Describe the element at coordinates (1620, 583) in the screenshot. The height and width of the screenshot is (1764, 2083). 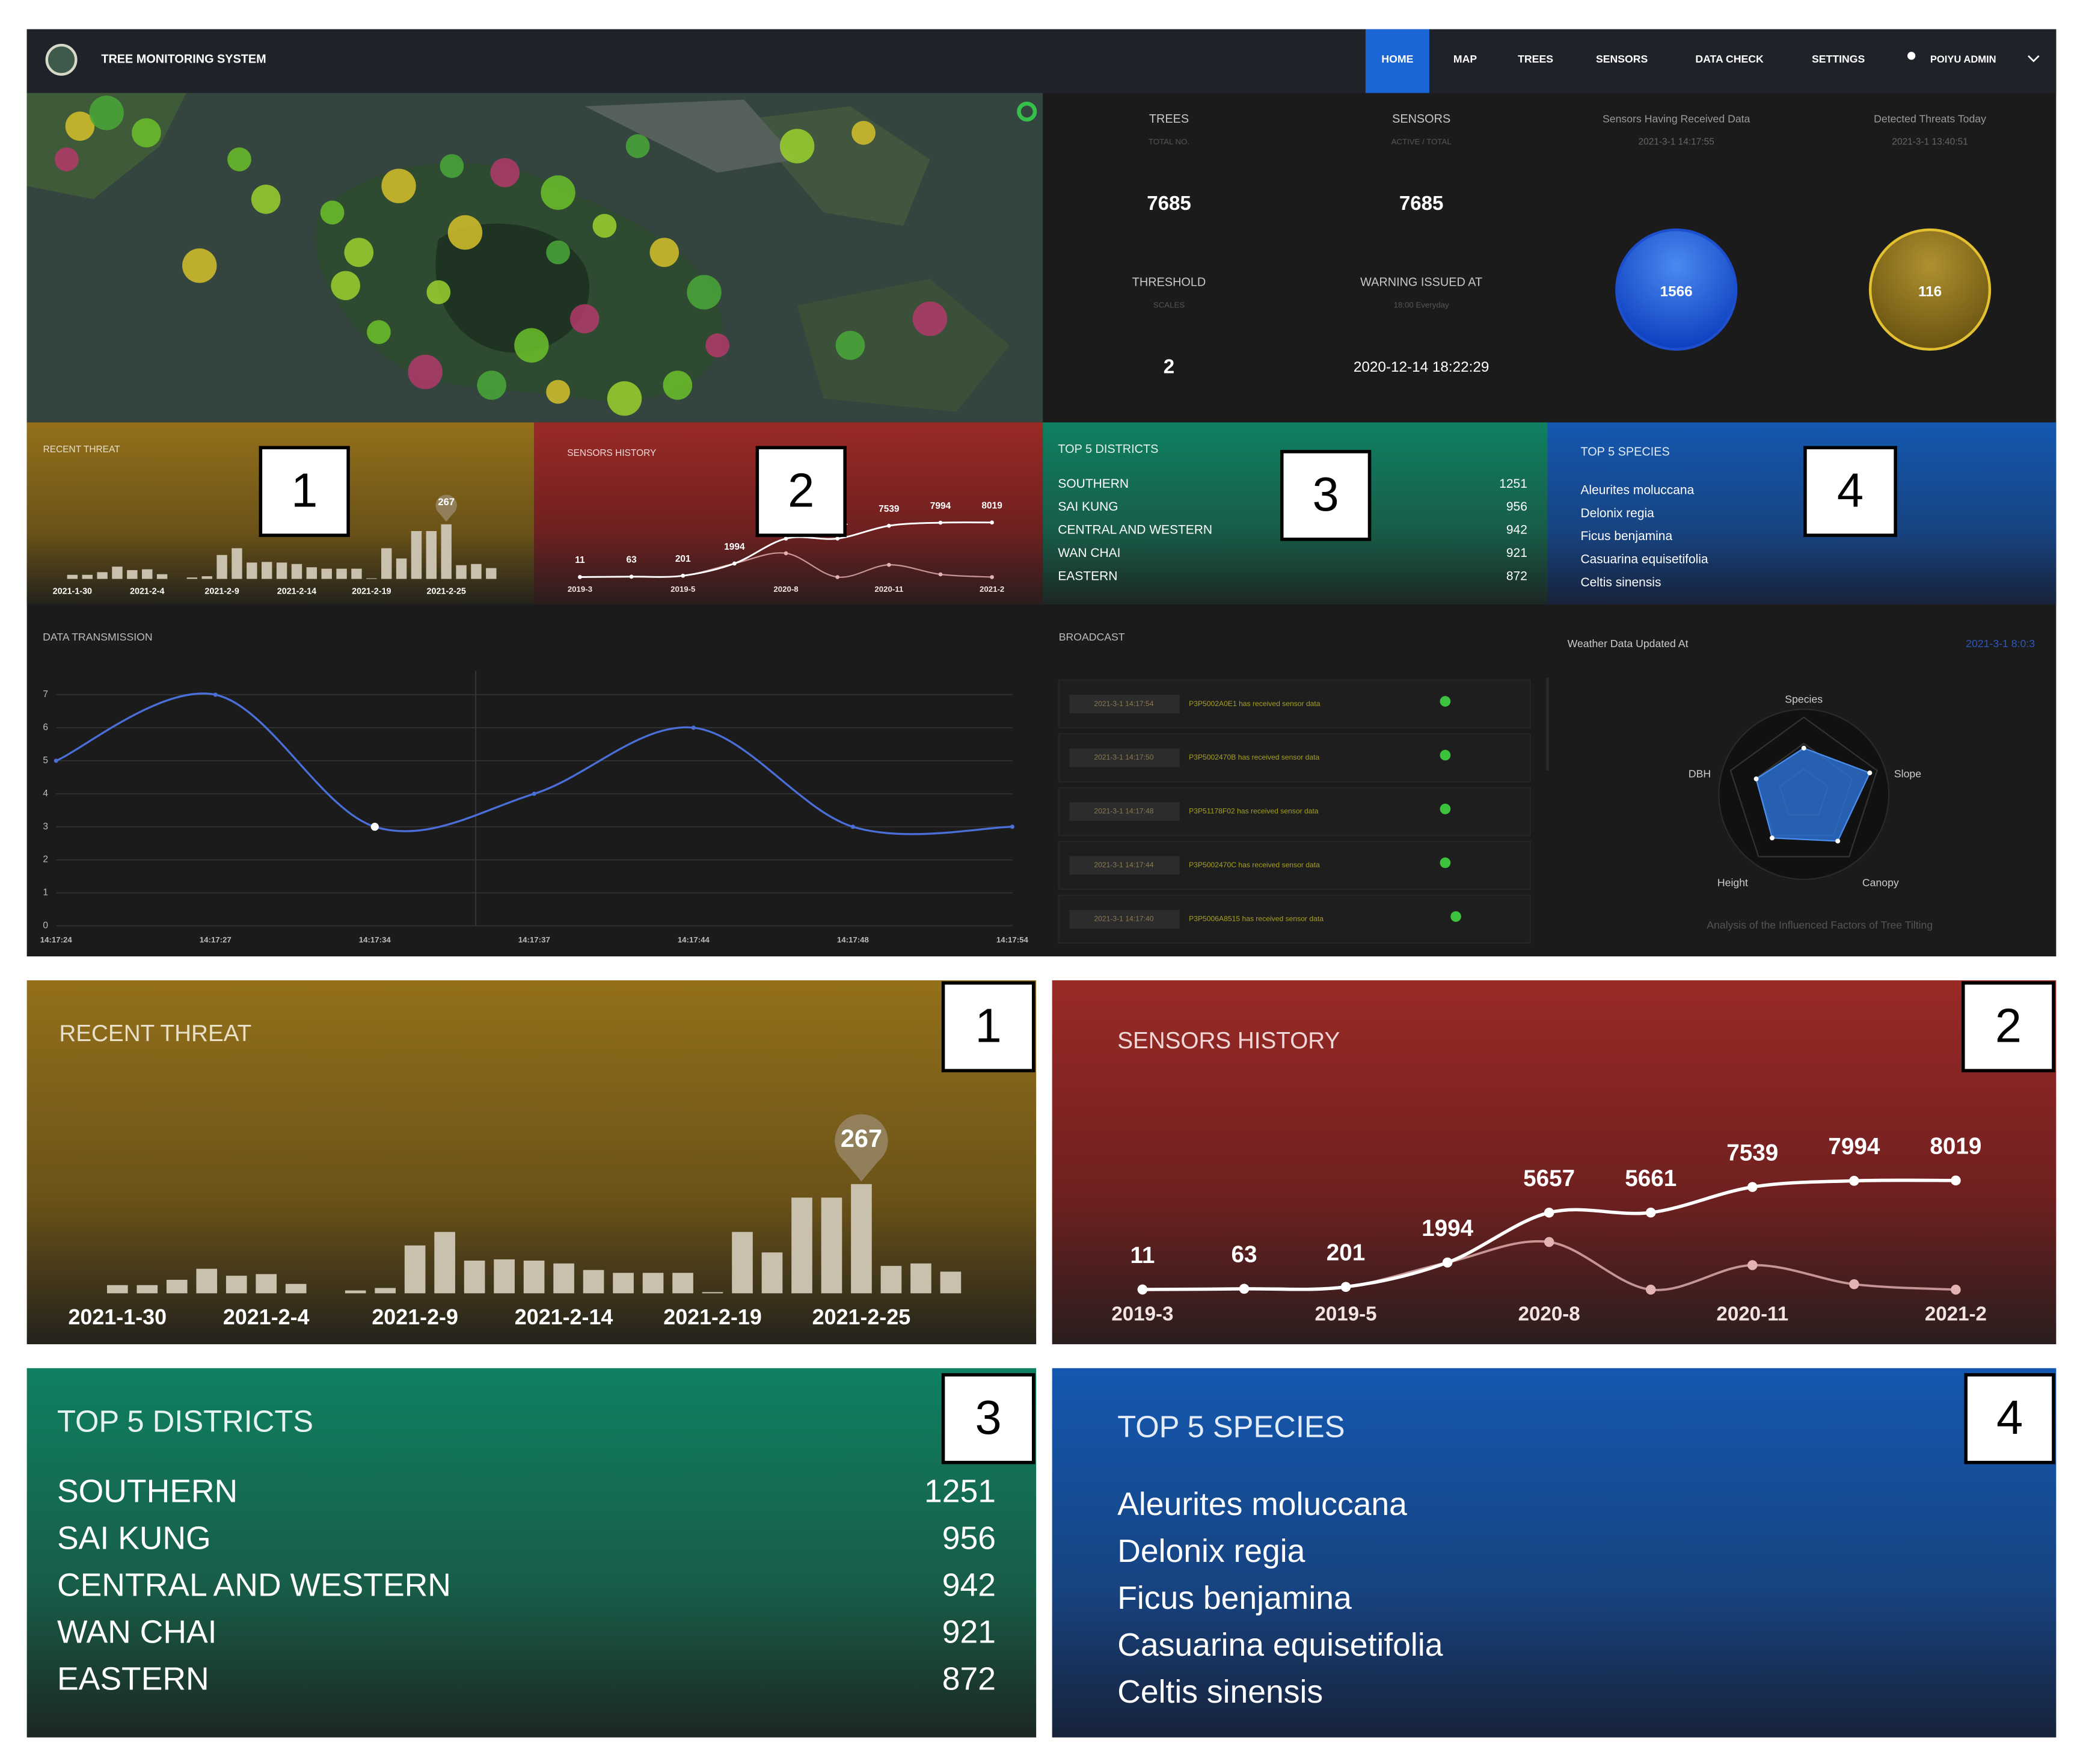
I see `species-name: Celtis sinensis` at that location.